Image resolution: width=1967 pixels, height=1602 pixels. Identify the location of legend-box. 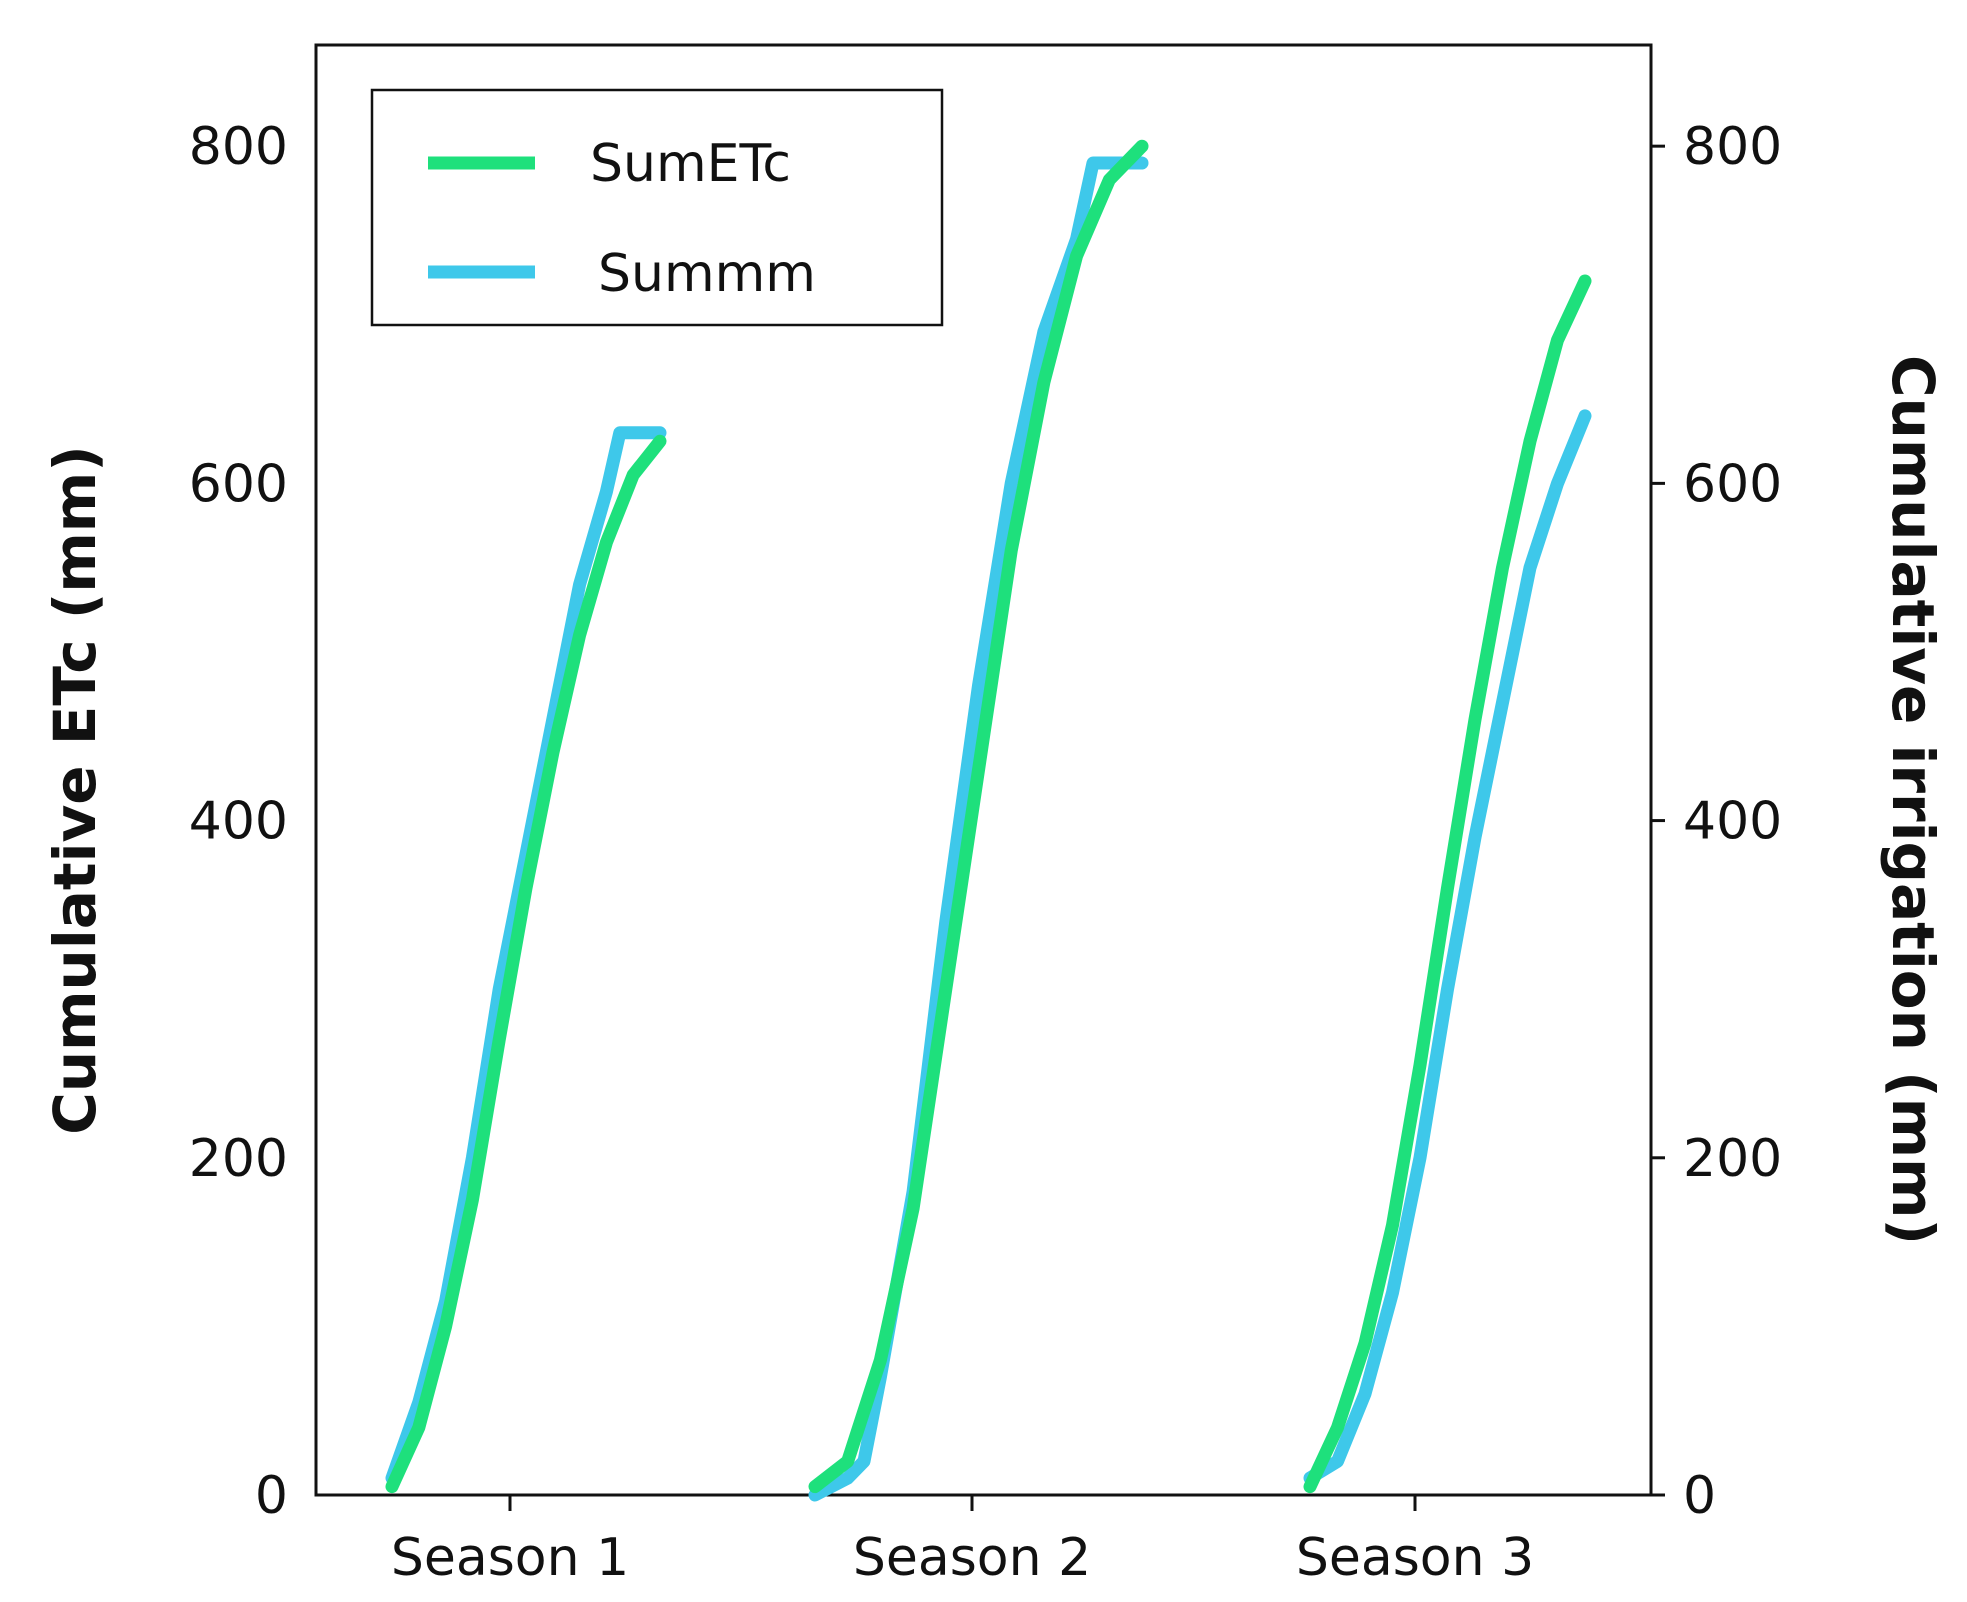
(657, 207).